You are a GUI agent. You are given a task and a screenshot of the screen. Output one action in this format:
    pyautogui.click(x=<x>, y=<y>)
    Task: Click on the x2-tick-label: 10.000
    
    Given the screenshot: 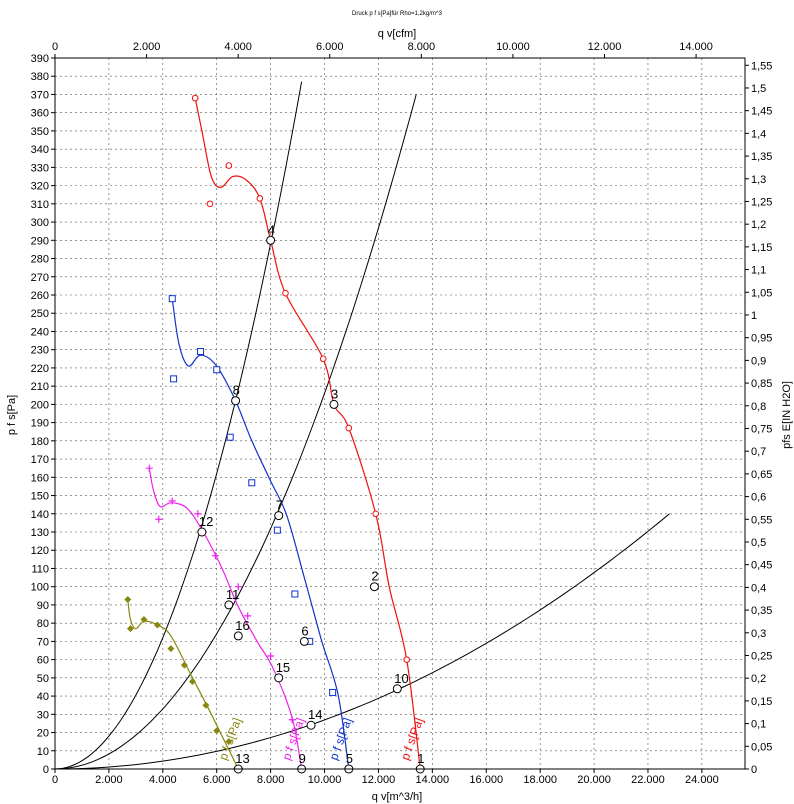 What is the action you would take?
    pyautogui.click(x=513, y=47)
    